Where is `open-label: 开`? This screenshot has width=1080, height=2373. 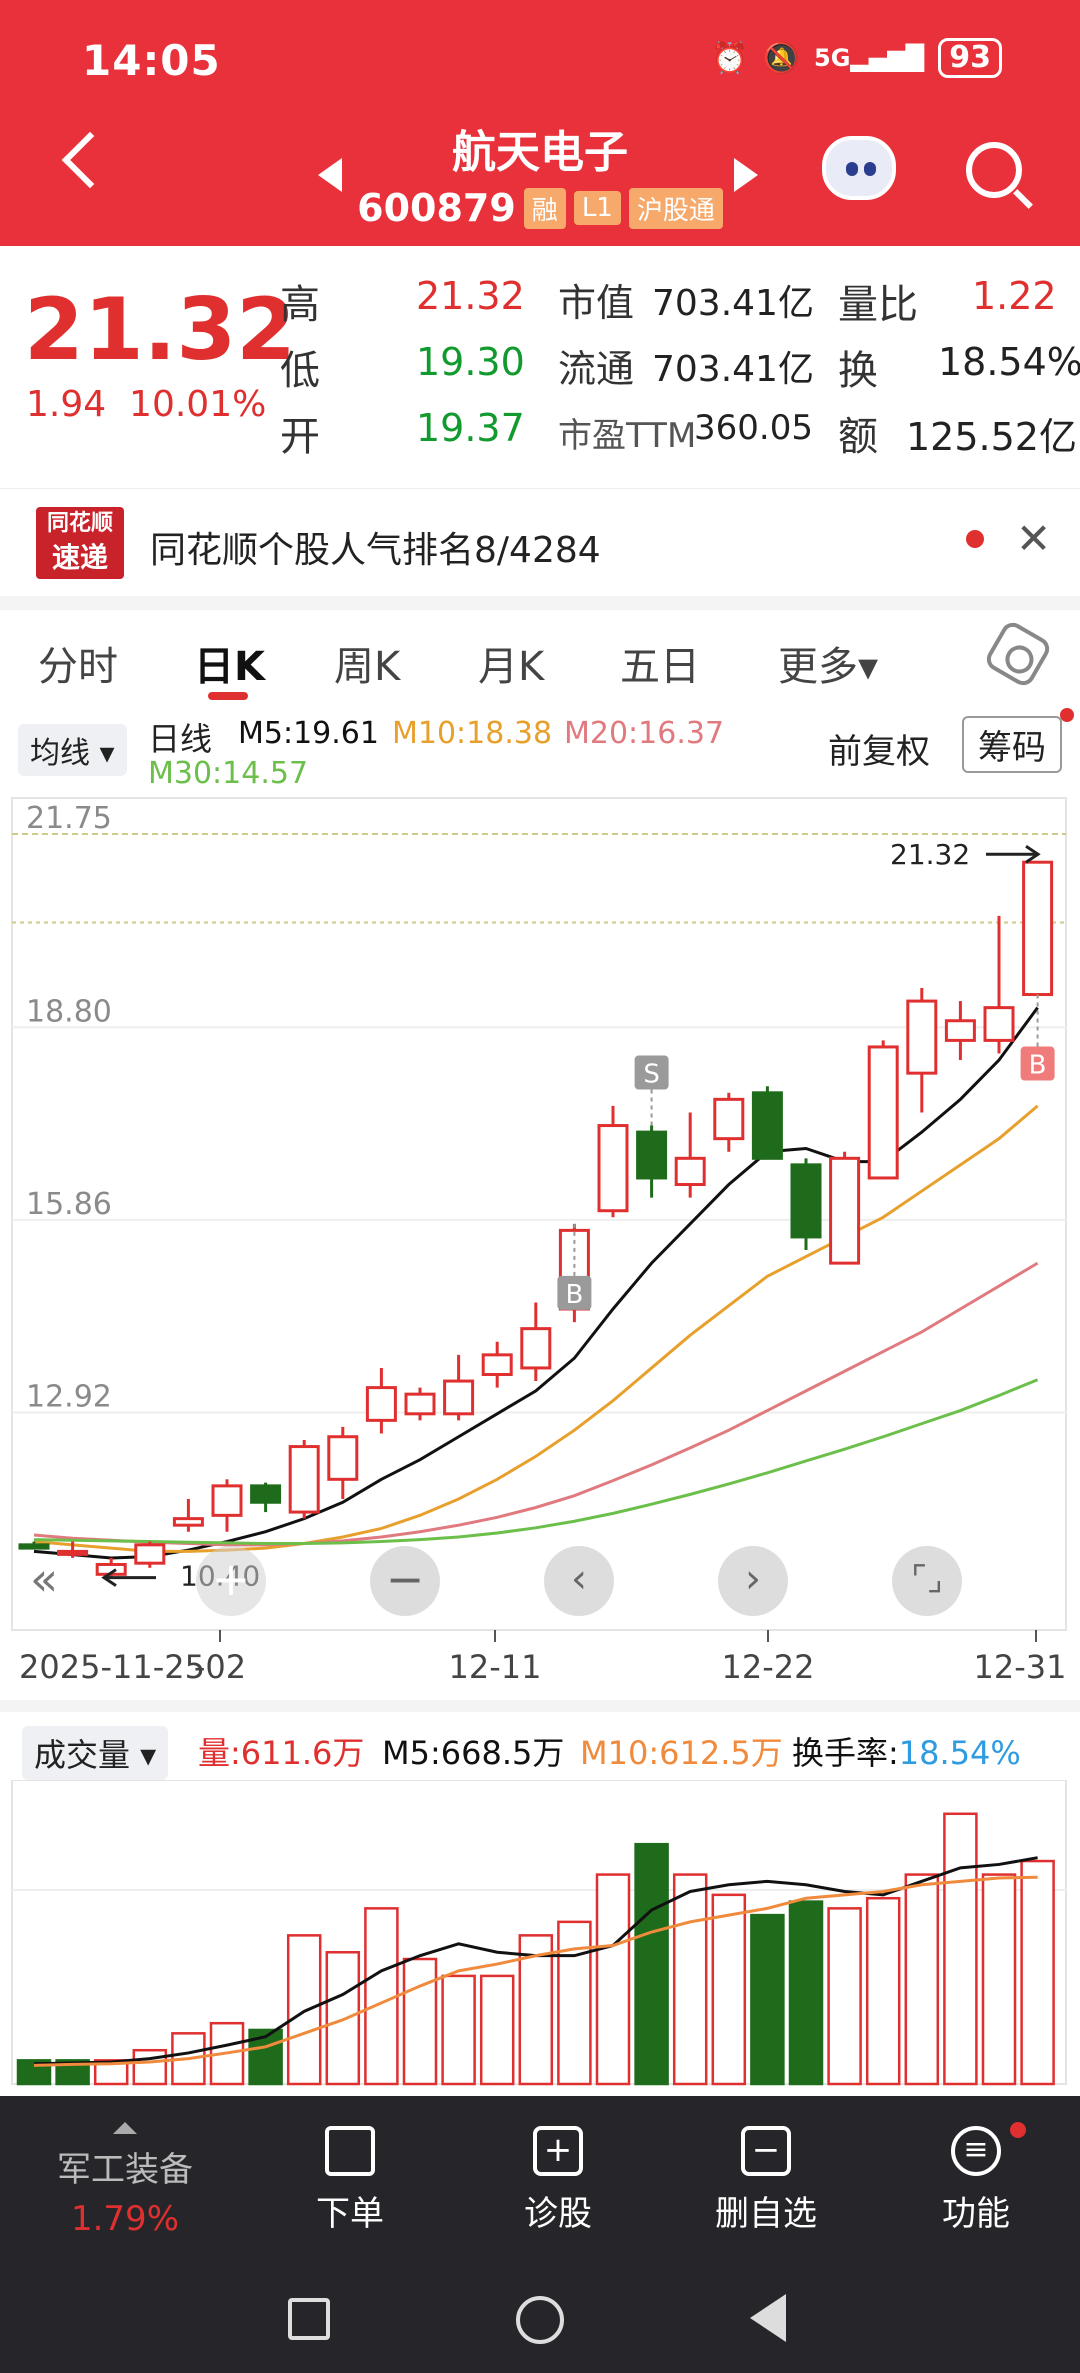
open-label: 开 is located at coordinates (300, 437).